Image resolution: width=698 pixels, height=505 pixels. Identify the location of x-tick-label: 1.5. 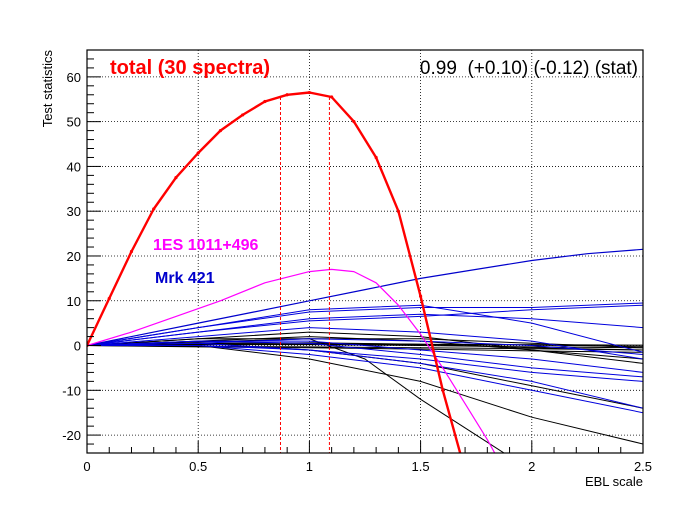
(421, 466).